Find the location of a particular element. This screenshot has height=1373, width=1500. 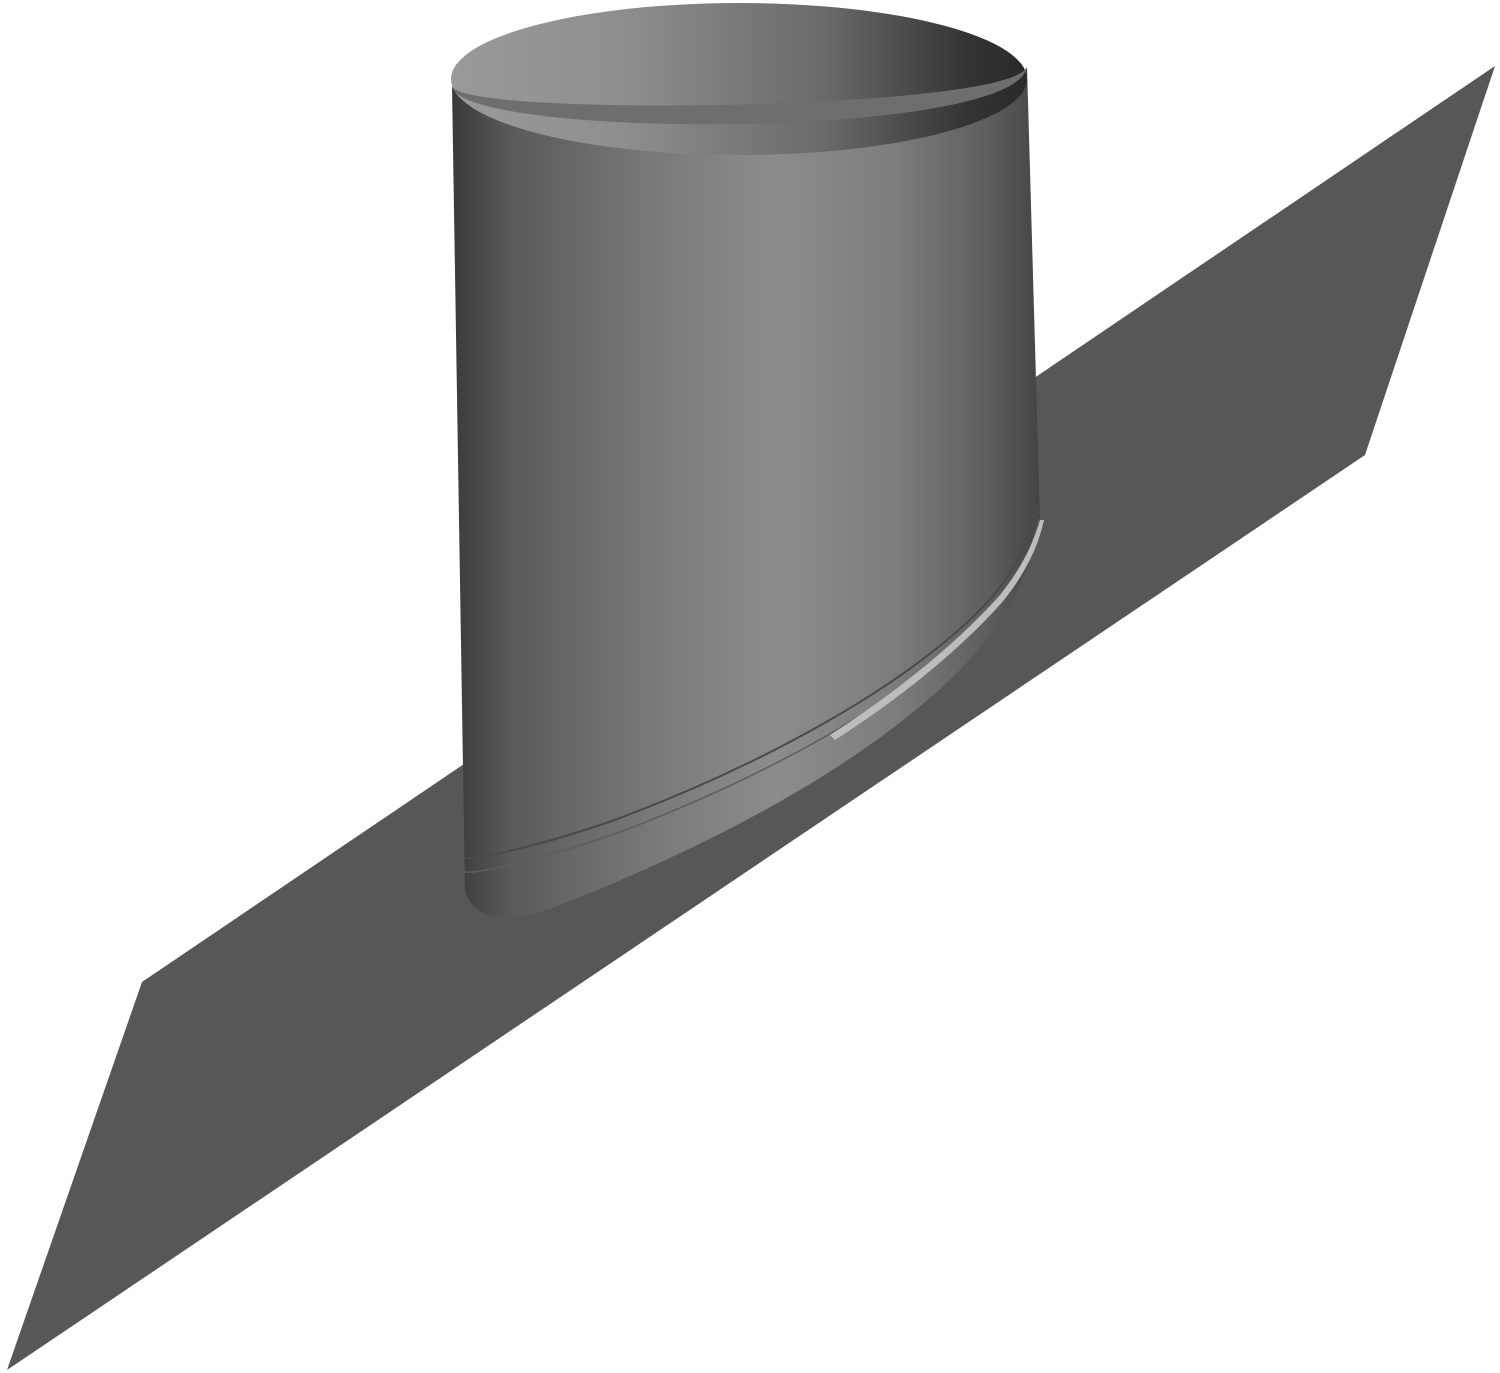

pipe-seam-line is located at coordinates (751, 682).